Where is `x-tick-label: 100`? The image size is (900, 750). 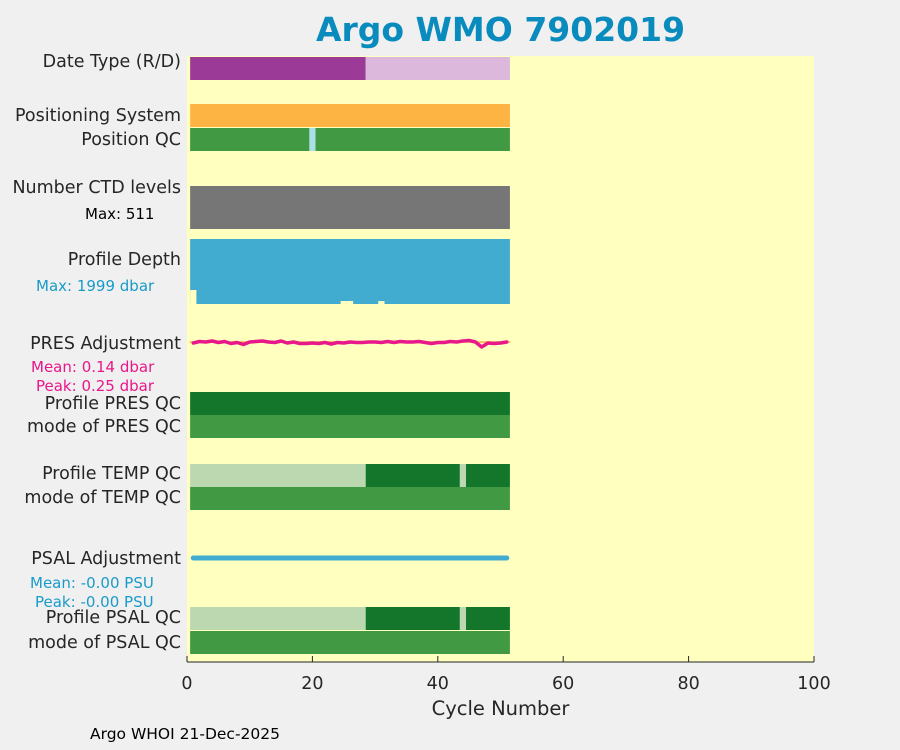 x-tick-label: 100 is located at coordinates (814, 684).